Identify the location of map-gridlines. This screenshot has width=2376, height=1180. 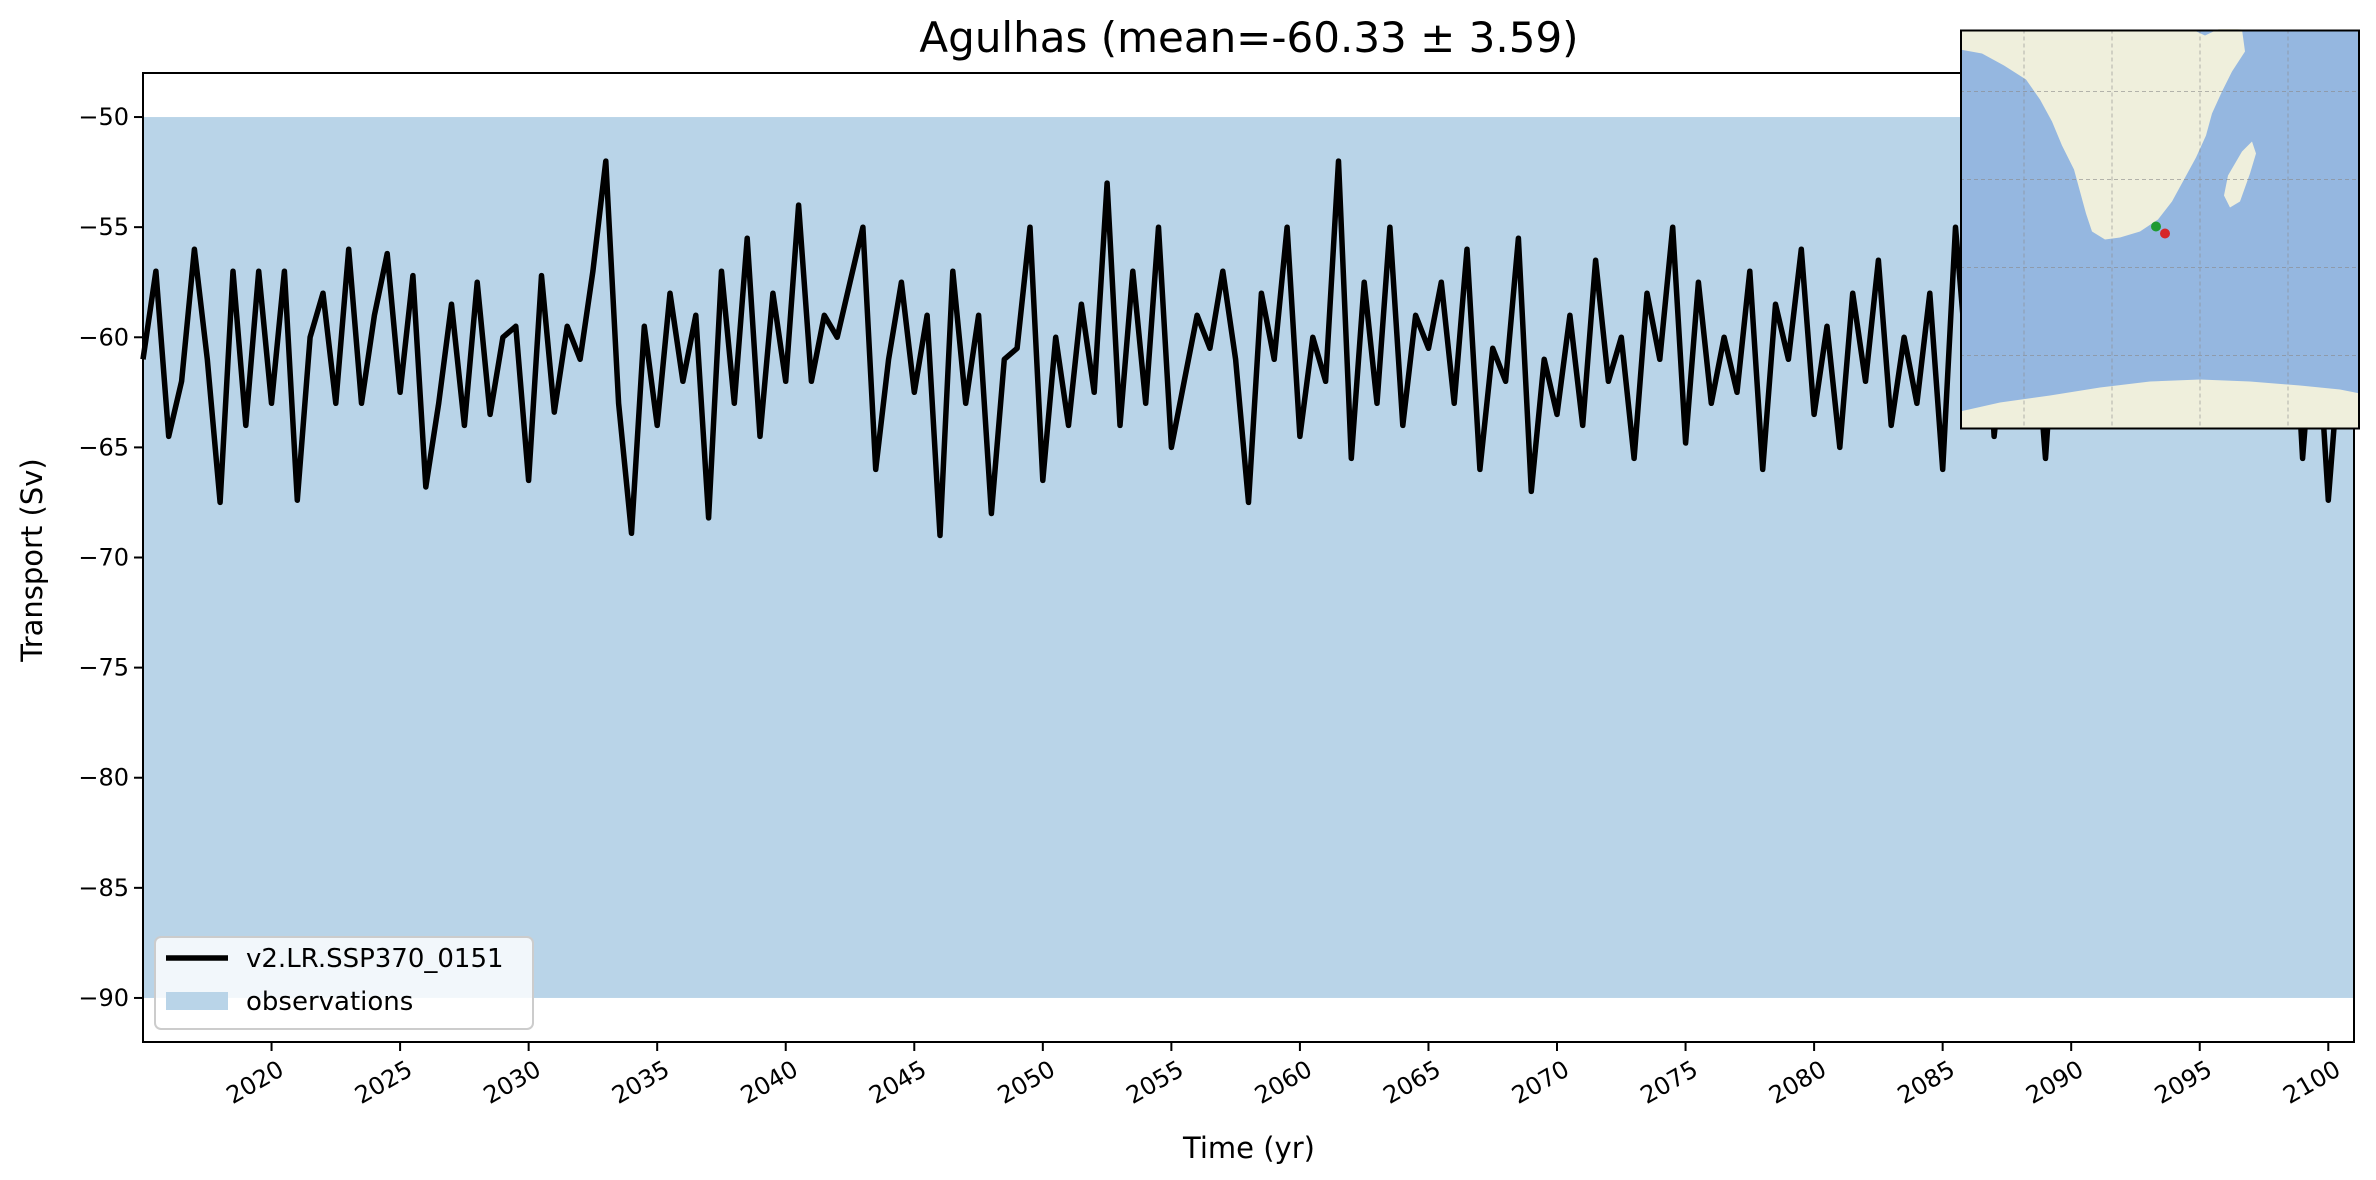
(2160, 229).